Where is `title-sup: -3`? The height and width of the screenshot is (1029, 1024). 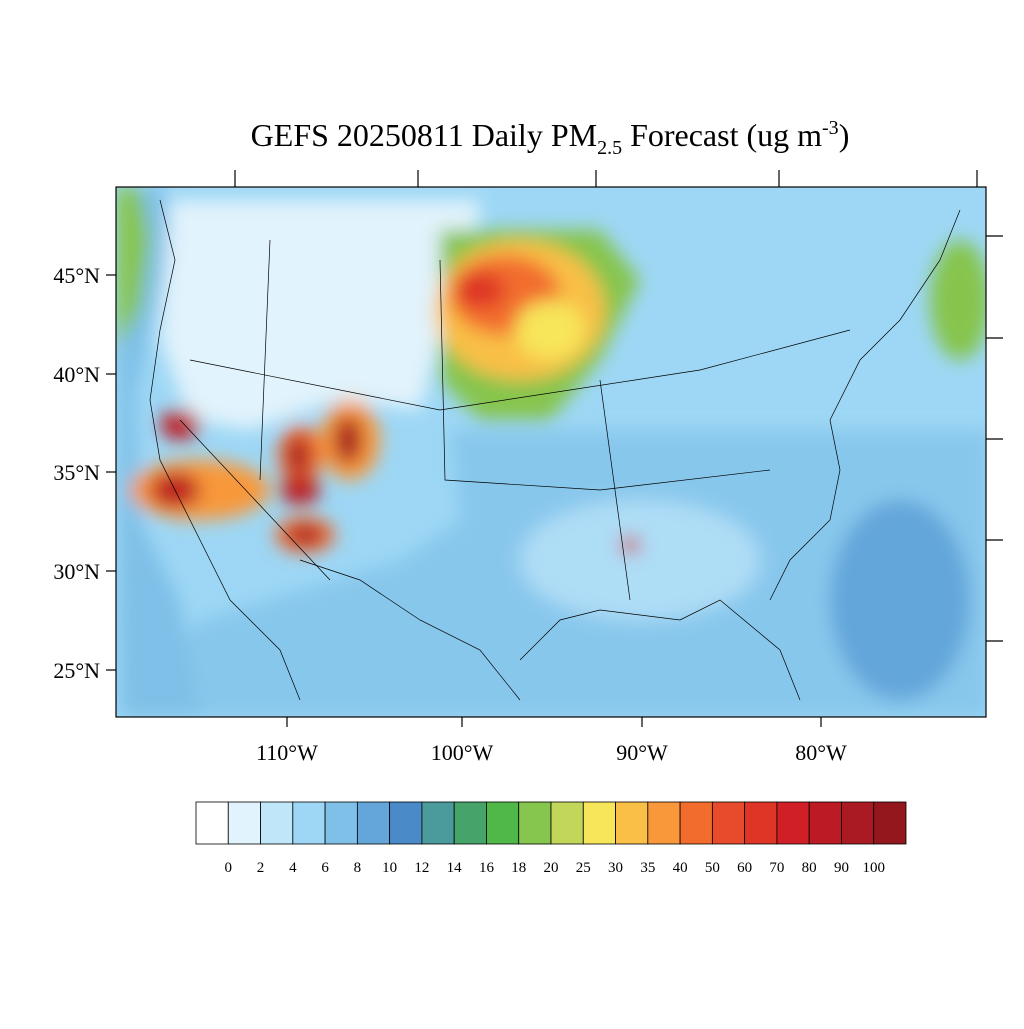 title-sup: -3 is located at coordinates (830, 128).